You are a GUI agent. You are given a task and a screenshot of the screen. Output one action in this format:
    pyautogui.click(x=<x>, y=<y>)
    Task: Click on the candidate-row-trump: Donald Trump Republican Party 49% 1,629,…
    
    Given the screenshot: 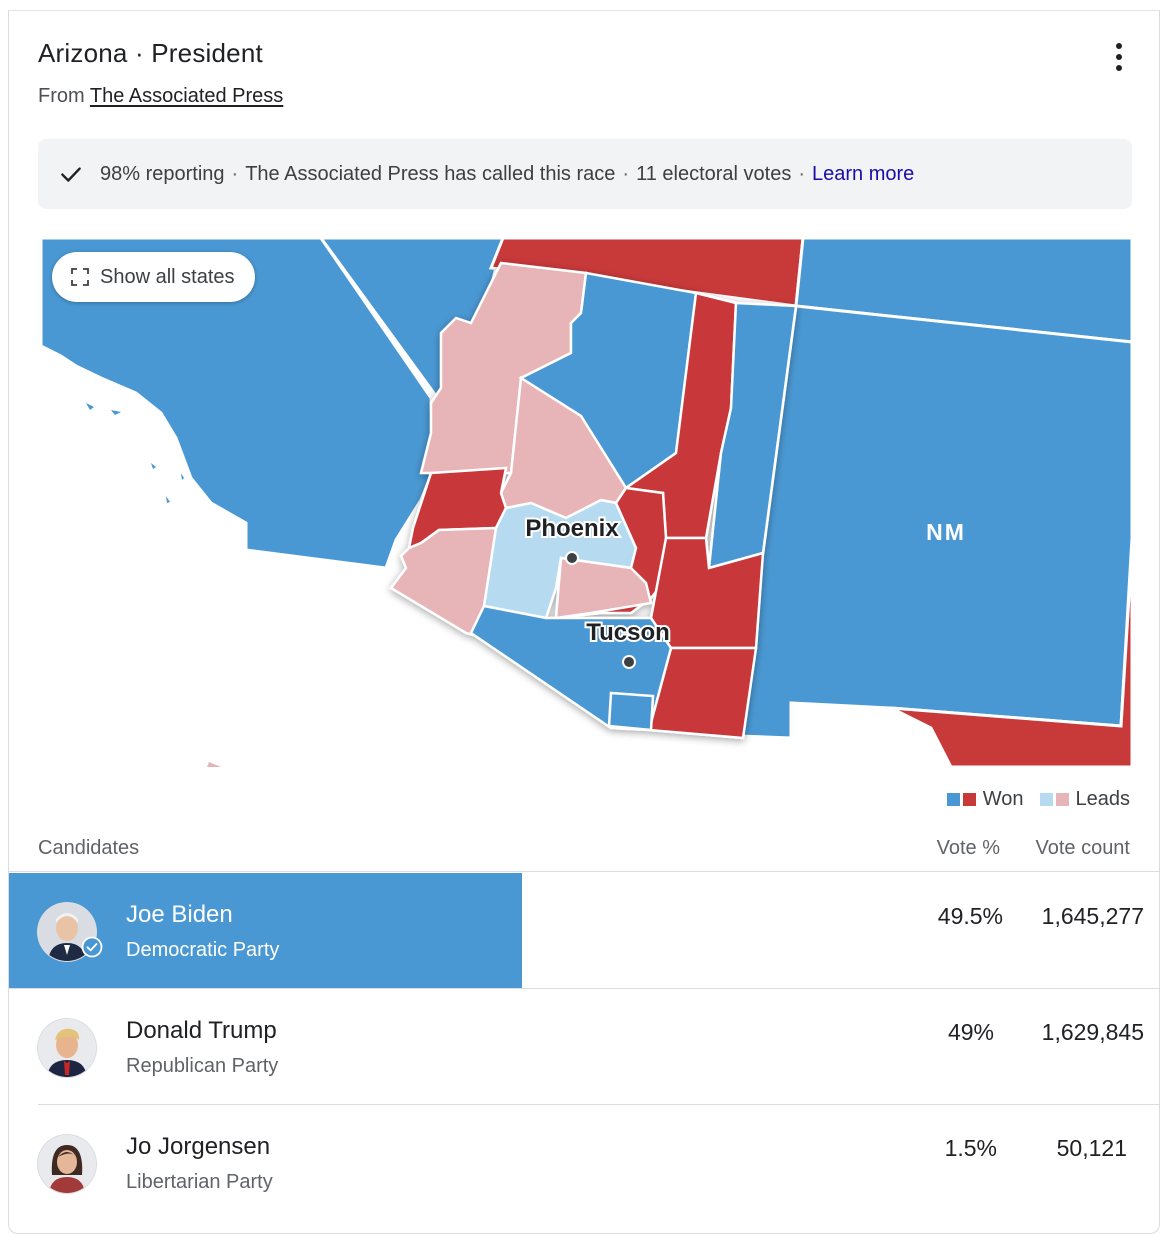 What is the action you would take?
    pyautogui.click(x=584, y=1047)
    